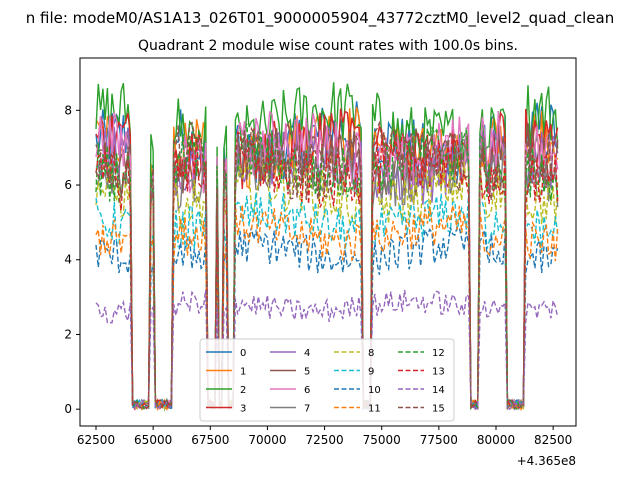 This screenshot has height=480, width=640. I want to click on legend-box, so click(327, 380).